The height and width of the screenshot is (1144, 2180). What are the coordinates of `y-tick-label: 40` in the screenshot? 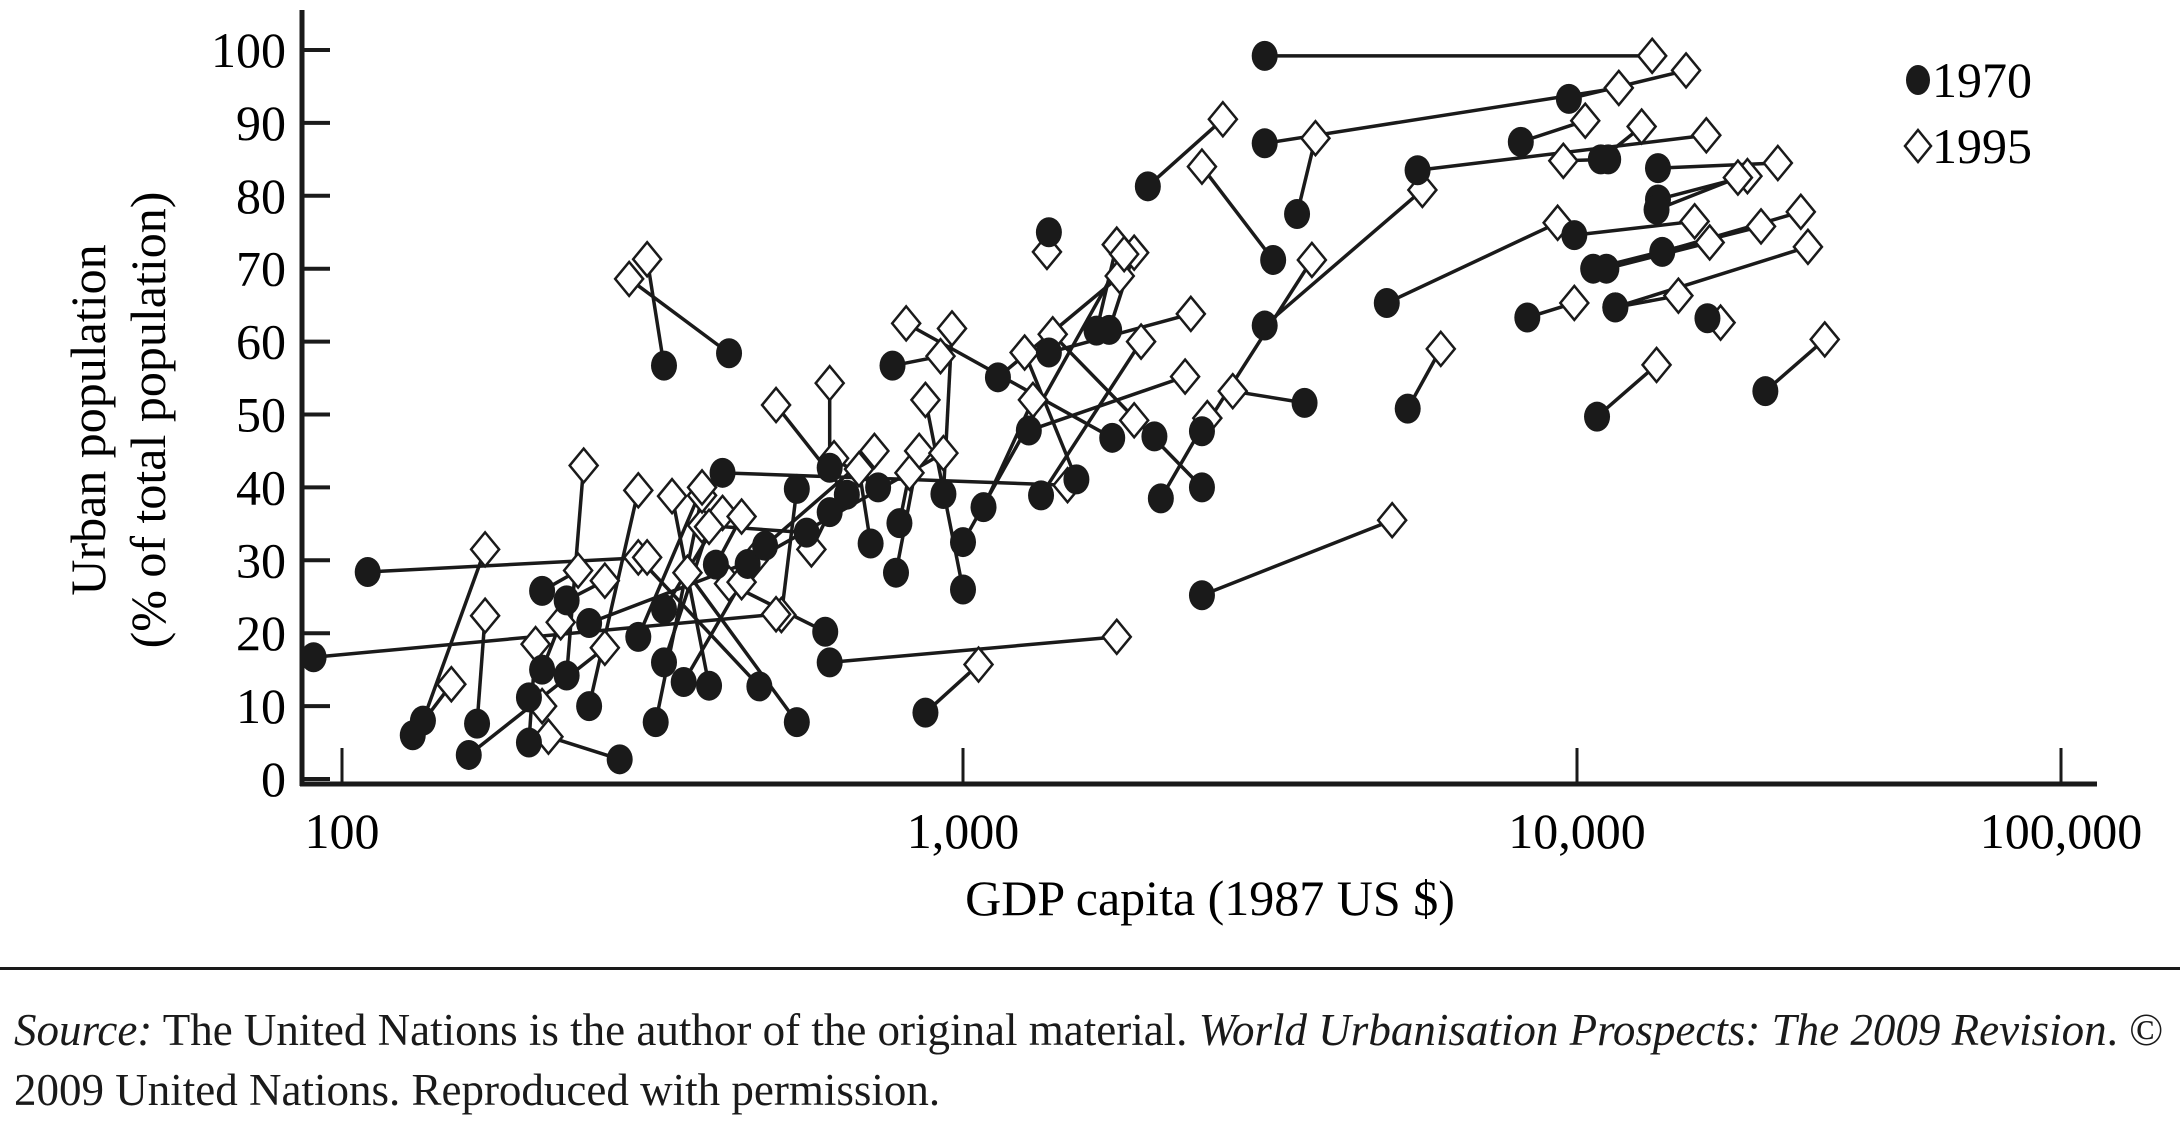 It's located at (261, 487).